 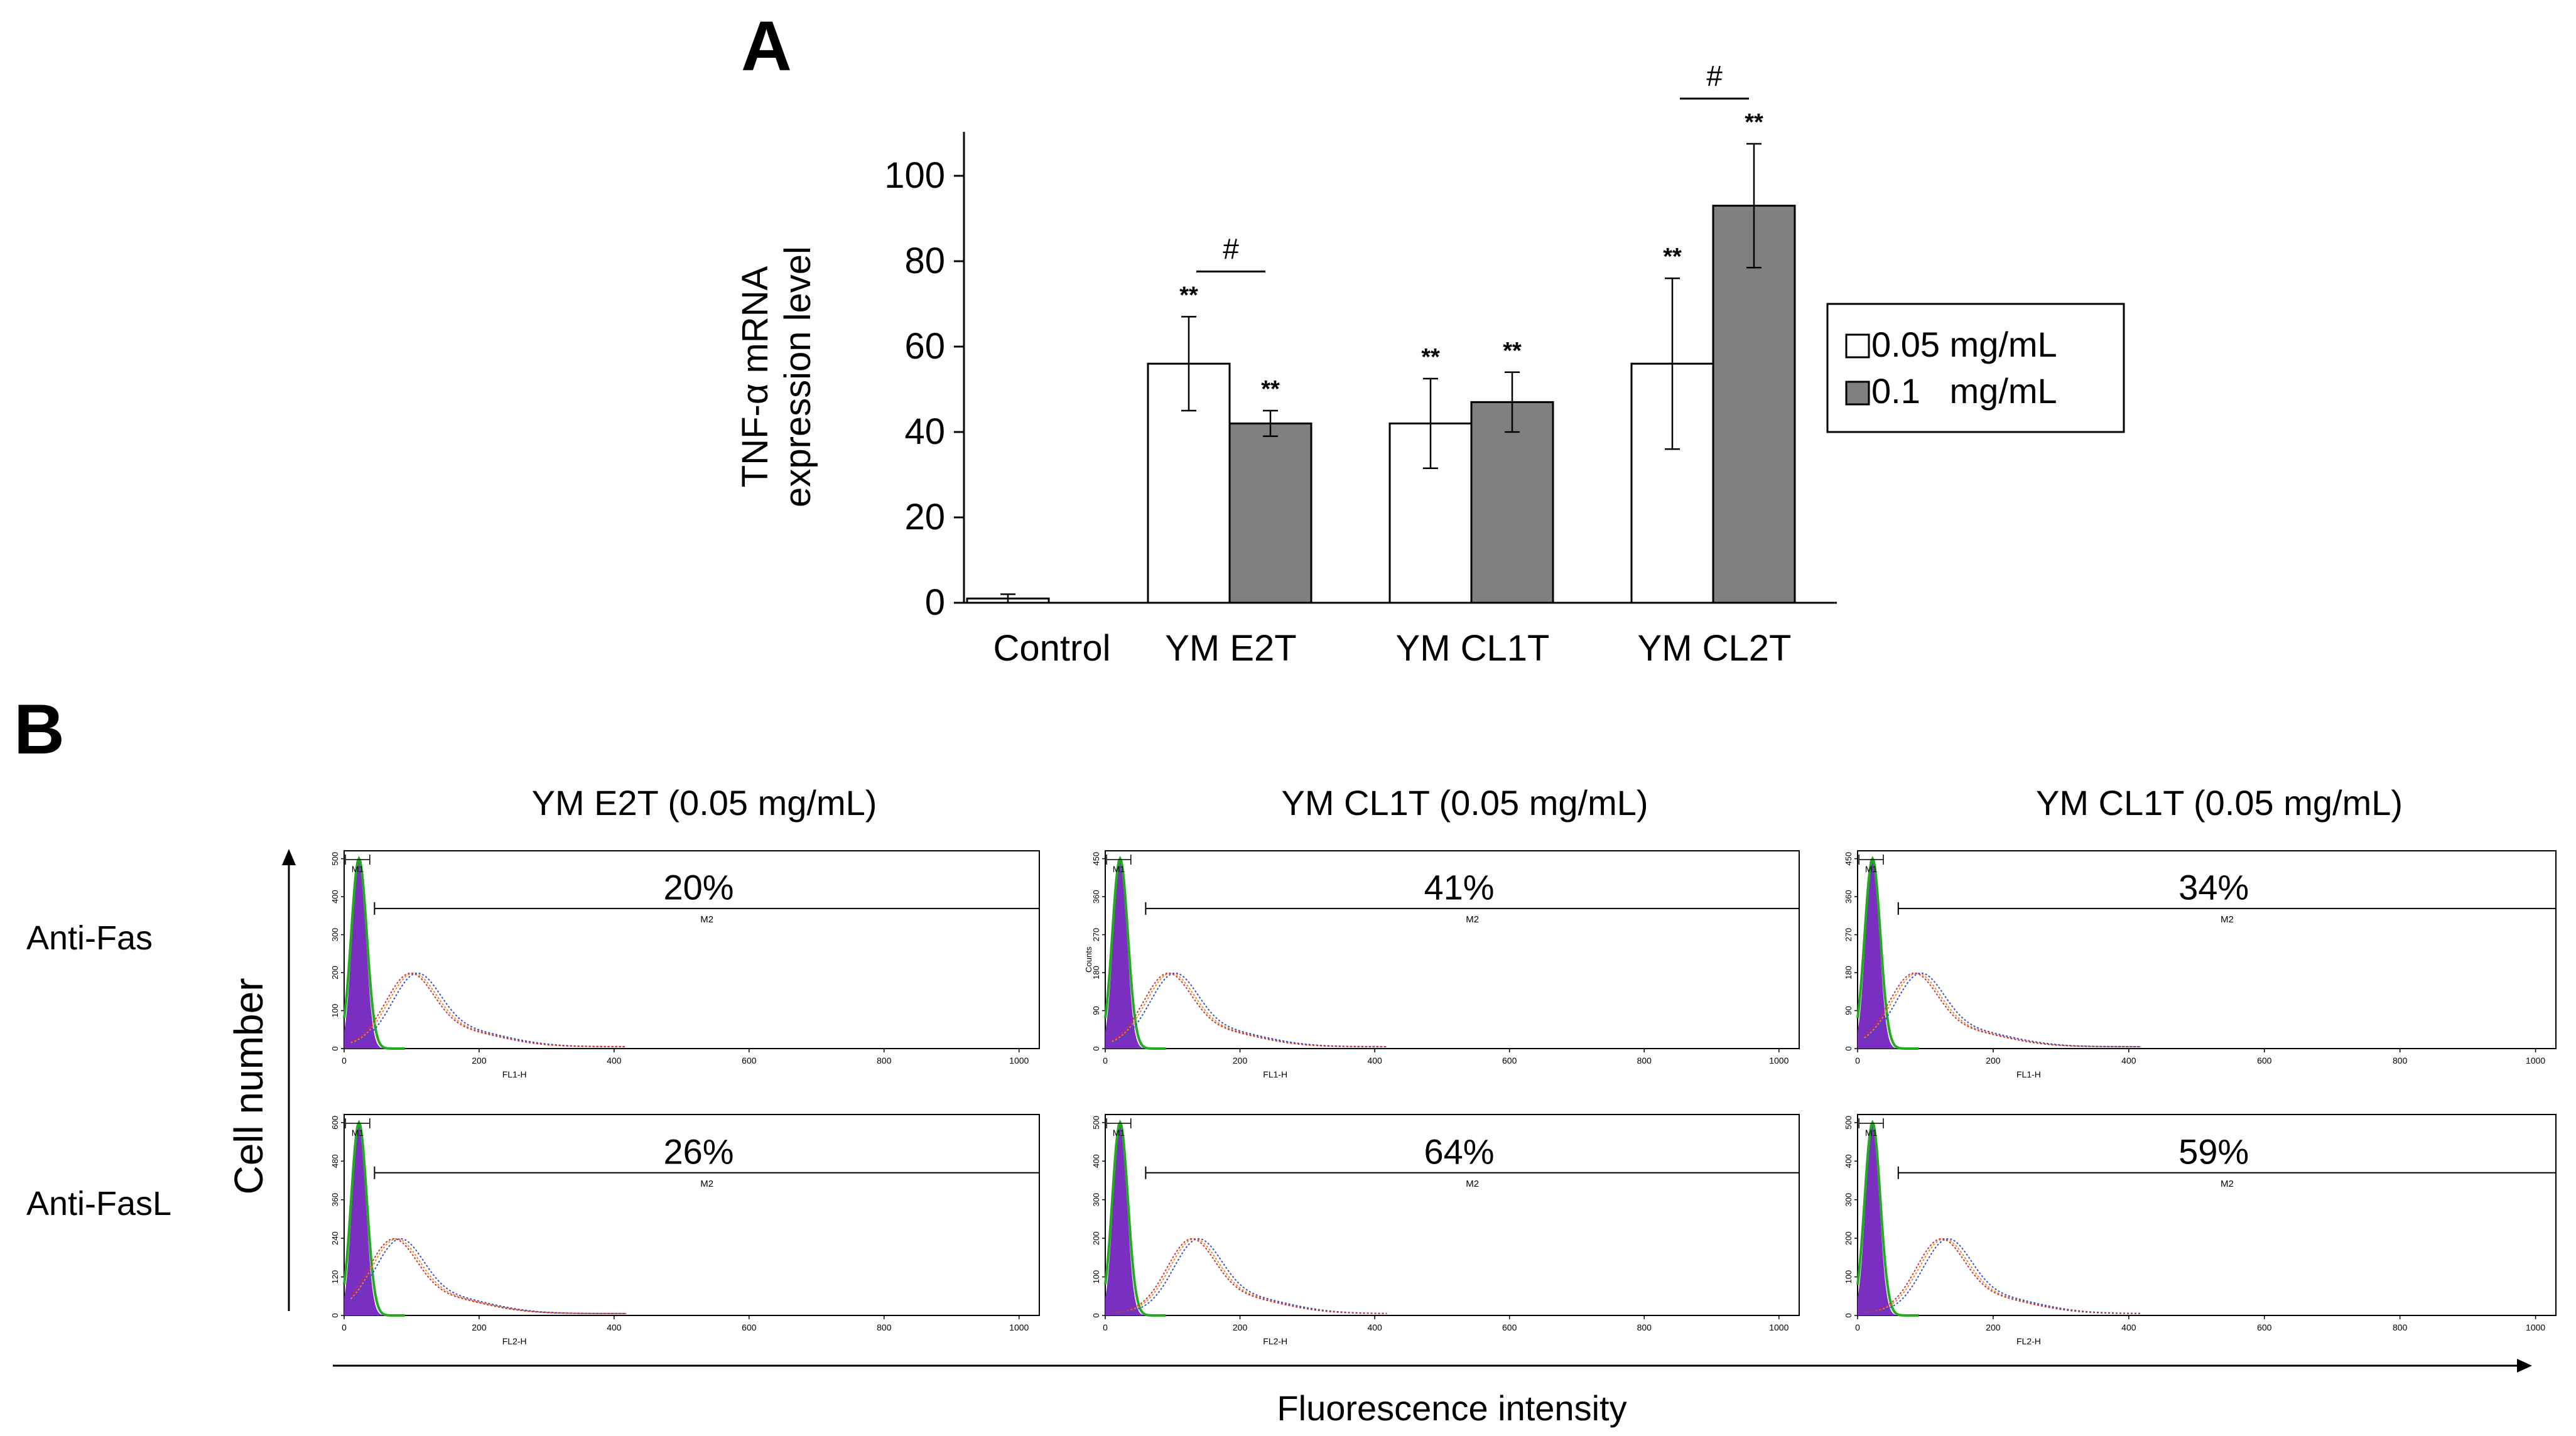 I want to click on panel-b-label: B, so click(x=39, y=729).